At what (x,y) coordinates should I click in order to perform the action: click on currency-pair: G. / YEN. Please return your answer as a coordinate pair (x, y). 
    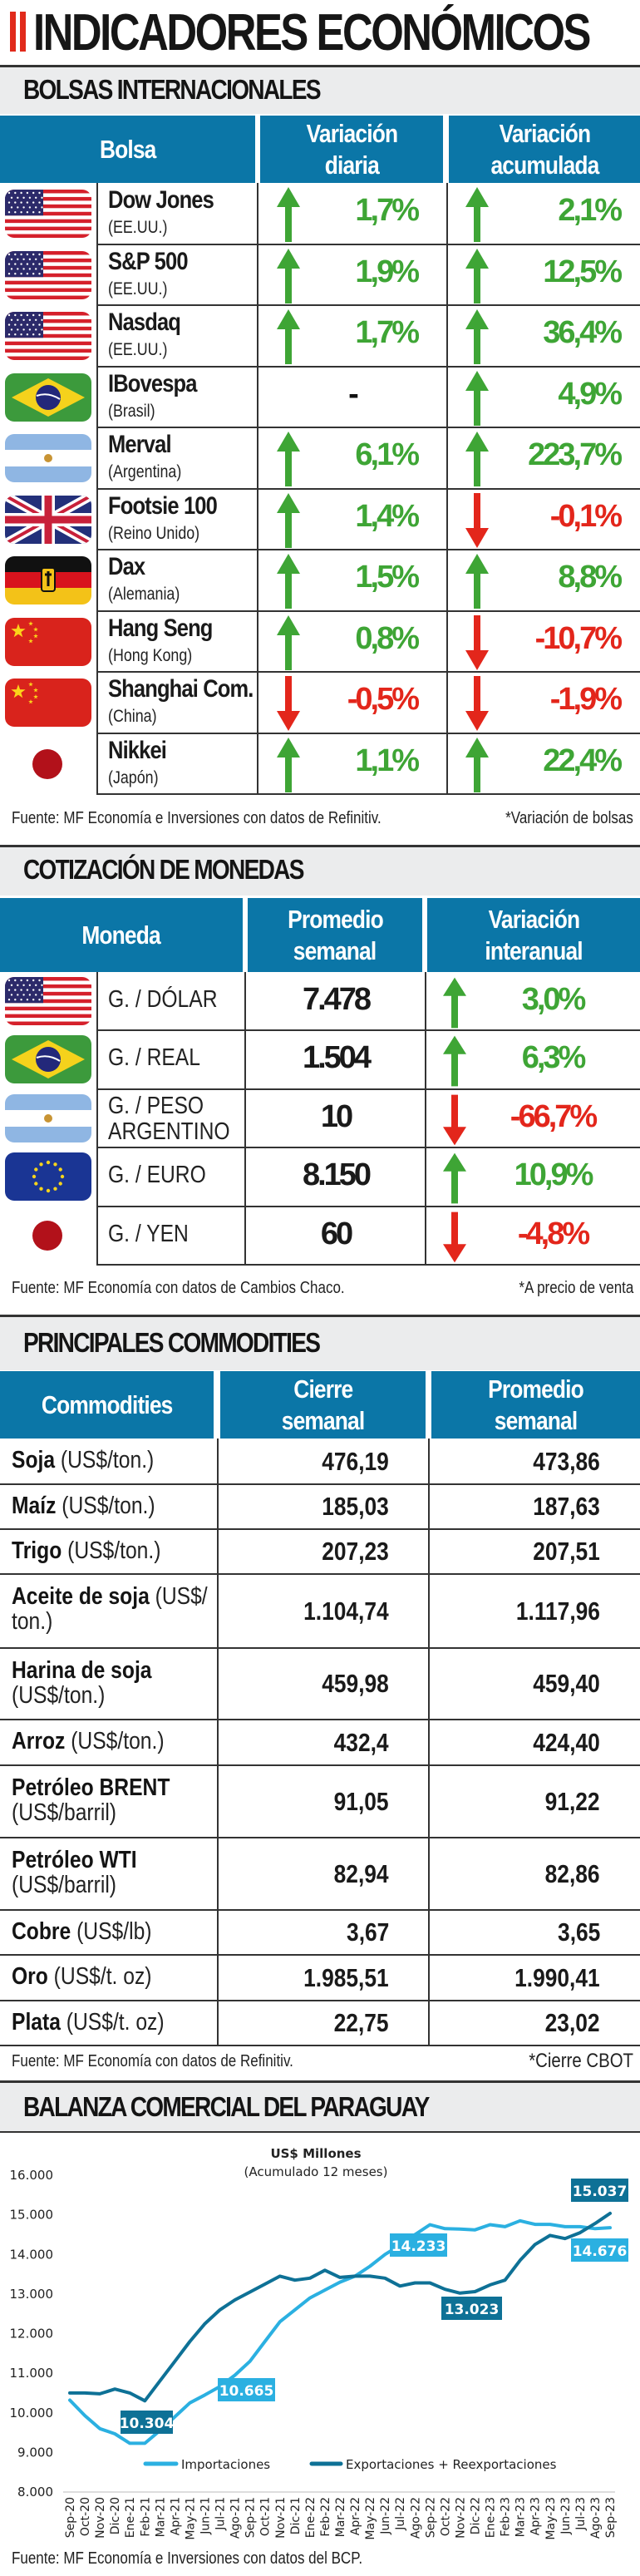
    Looking at the image, I should click on (148, 1233).